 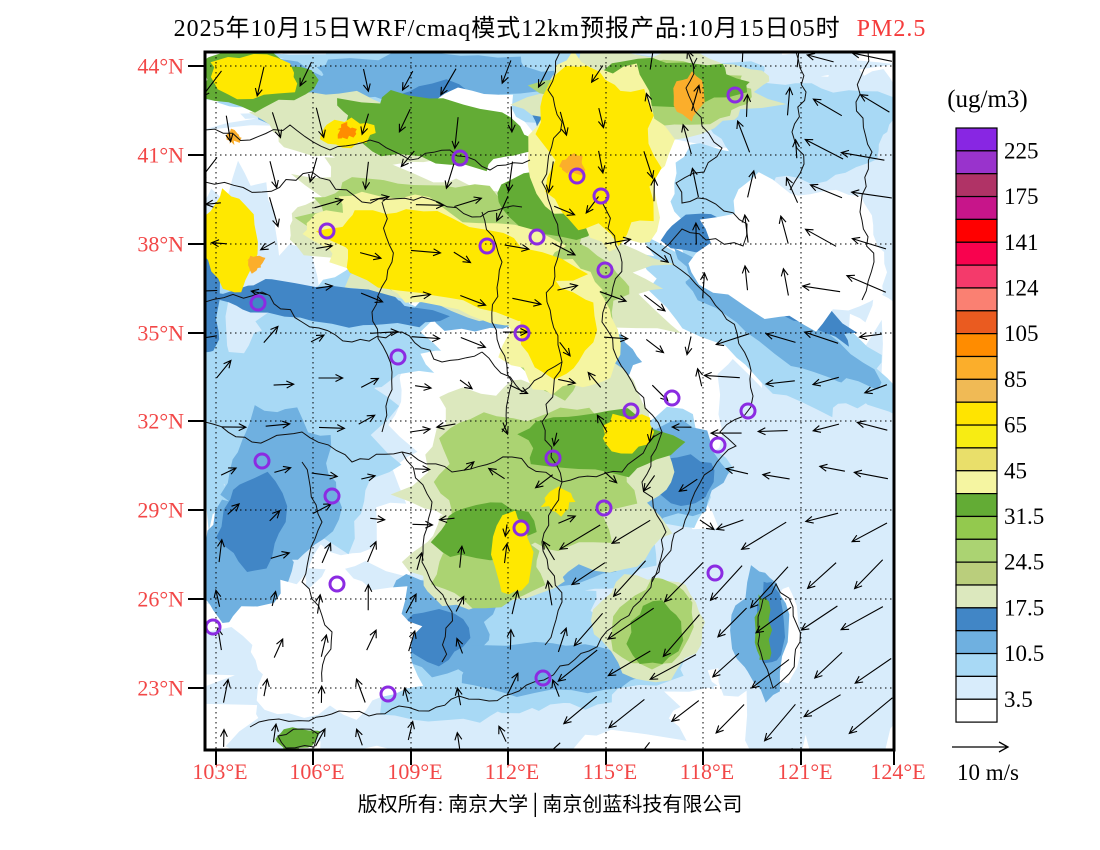 What do you see at coordinates (1024, 516) in the screenshot?
I see `colorbar-tick-label: 31.5` at bounding box center [1024, 516].